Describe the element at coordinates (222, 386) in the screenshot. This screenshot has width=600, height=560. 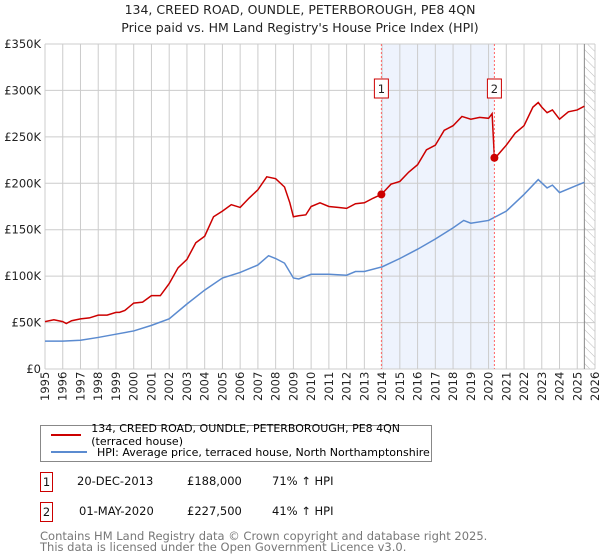
I see `x-tick-label: 2005` at that location.